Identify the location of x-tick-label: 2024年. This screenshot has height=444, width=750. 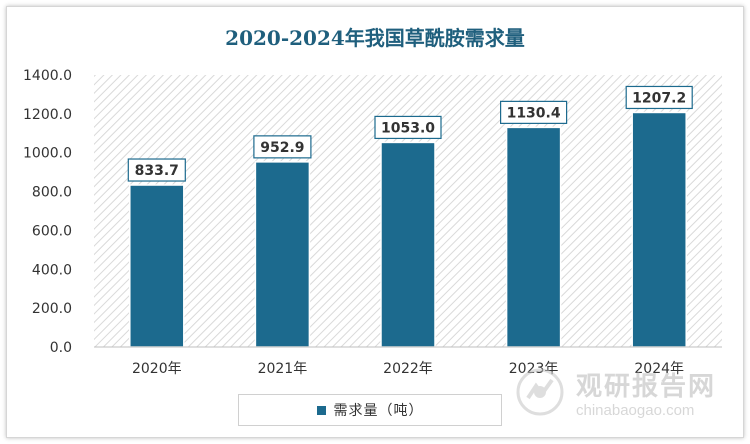
(659, 369).